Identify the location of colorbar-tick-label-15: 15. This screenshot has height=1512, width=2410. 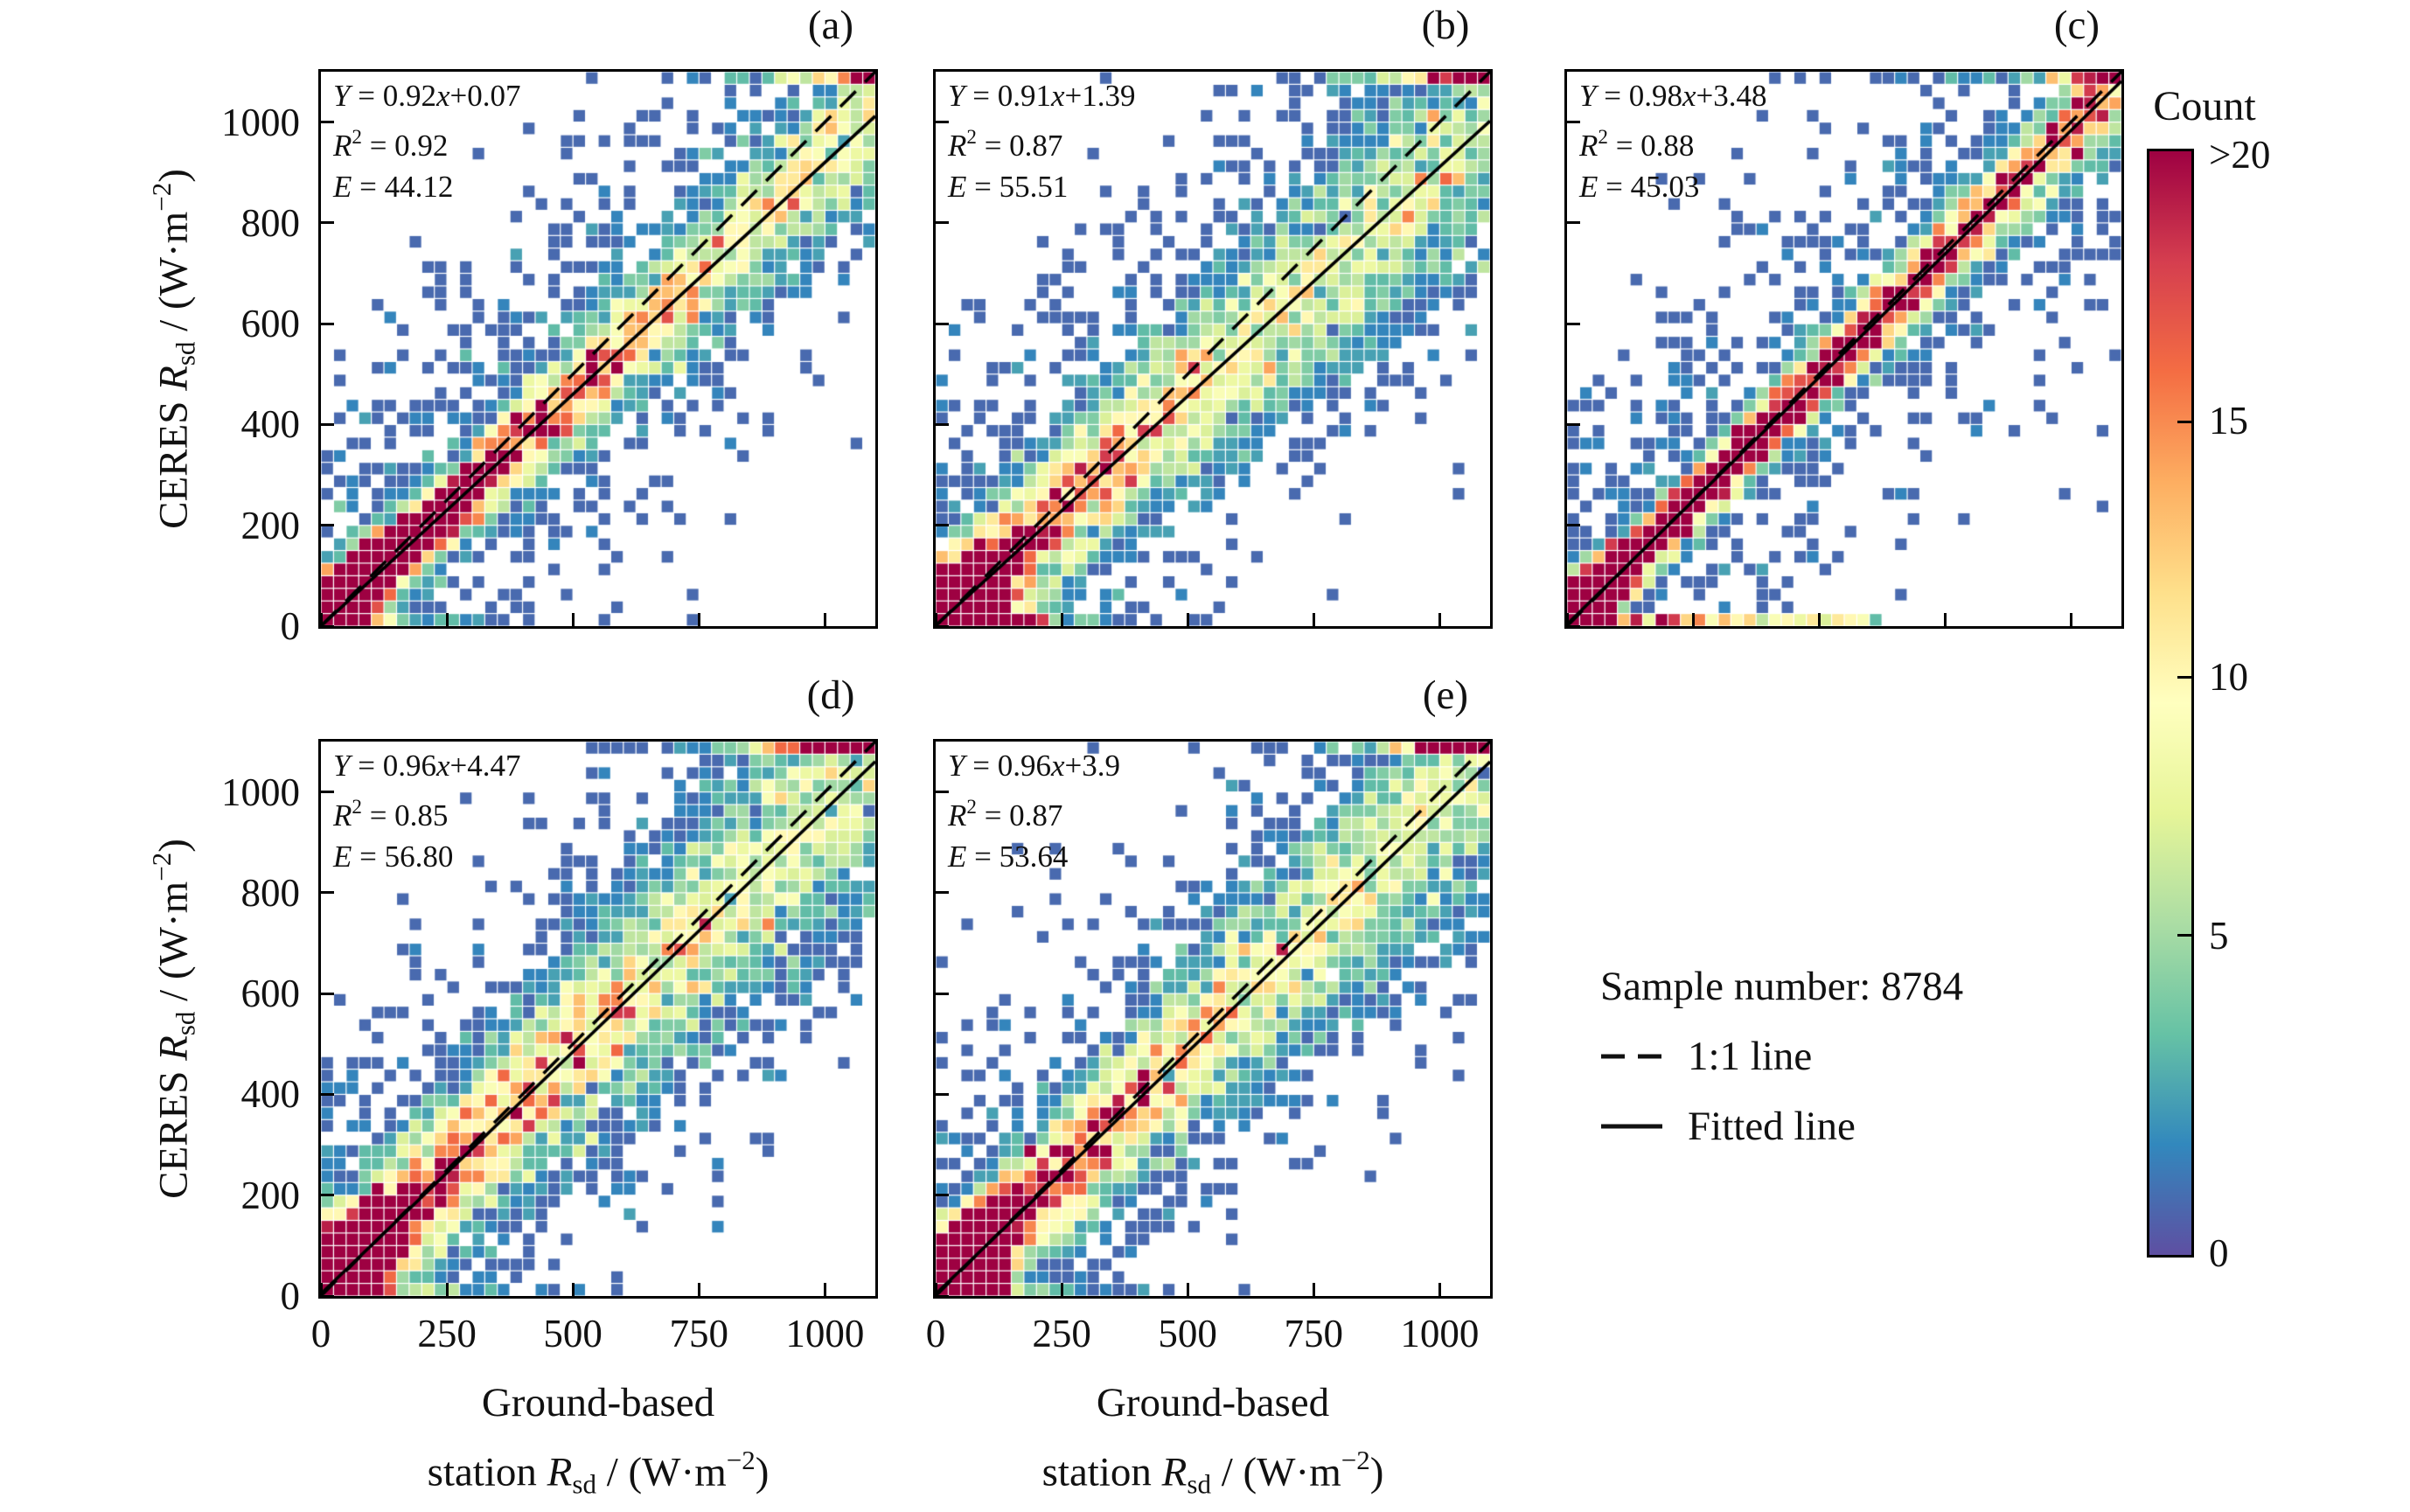
(2228, 421).